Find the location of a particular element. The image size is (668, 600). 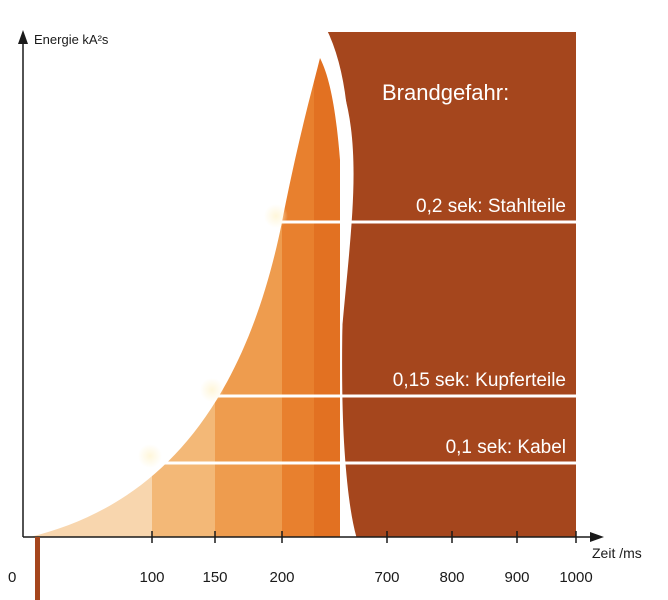

glow-point-kabel is located at coordinates (150, 456).